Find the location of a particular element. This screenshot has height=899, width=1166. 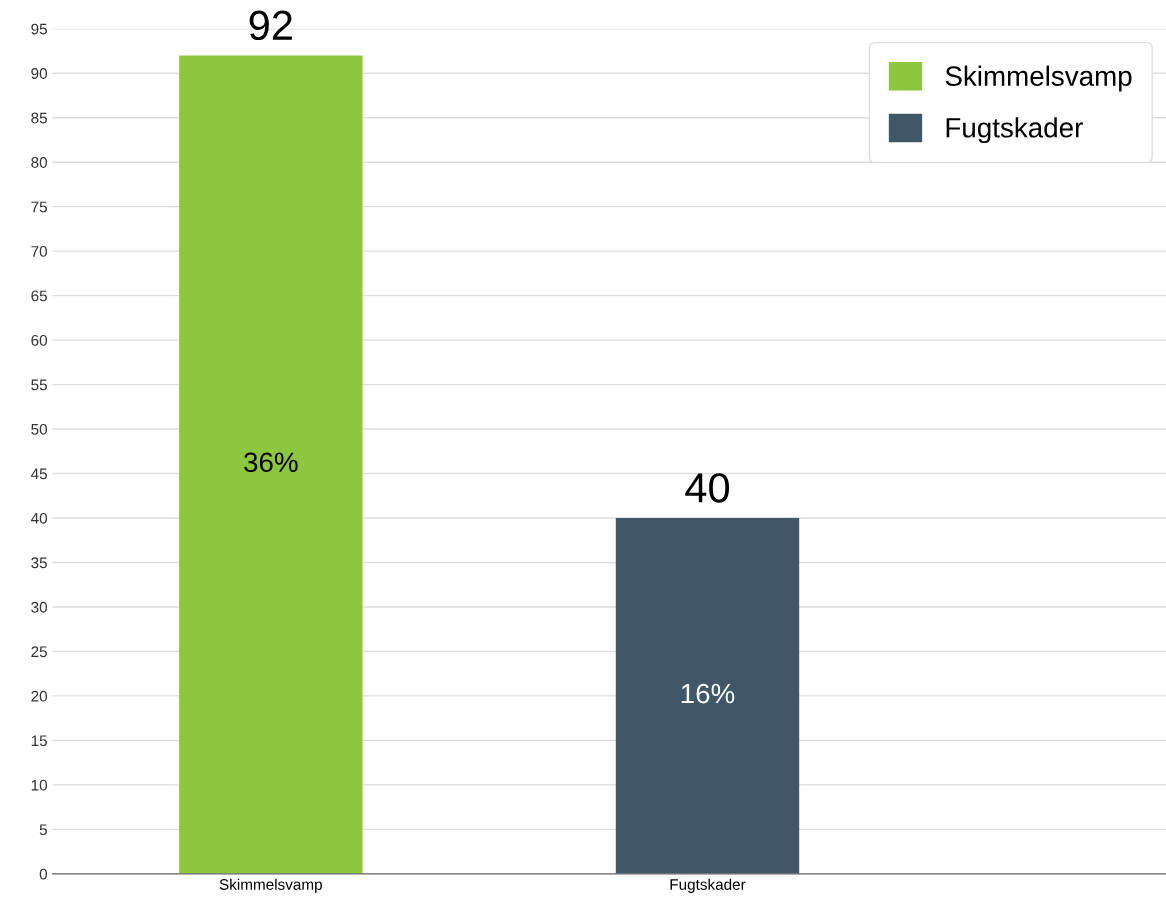

y-tick-label: 20 is located at coordinates (39, 696).